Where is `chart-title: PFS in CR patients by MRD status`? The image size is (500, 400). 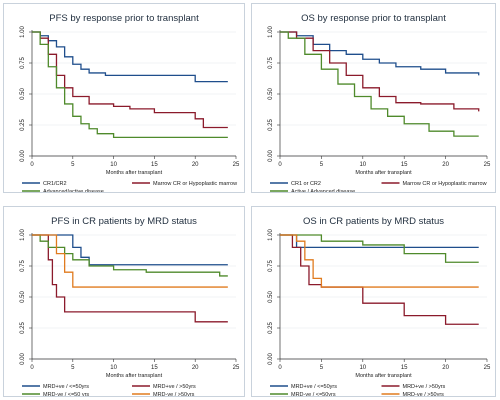 chart-title: PFS in CR patients by MRD status is located at coordinates (124, 221).